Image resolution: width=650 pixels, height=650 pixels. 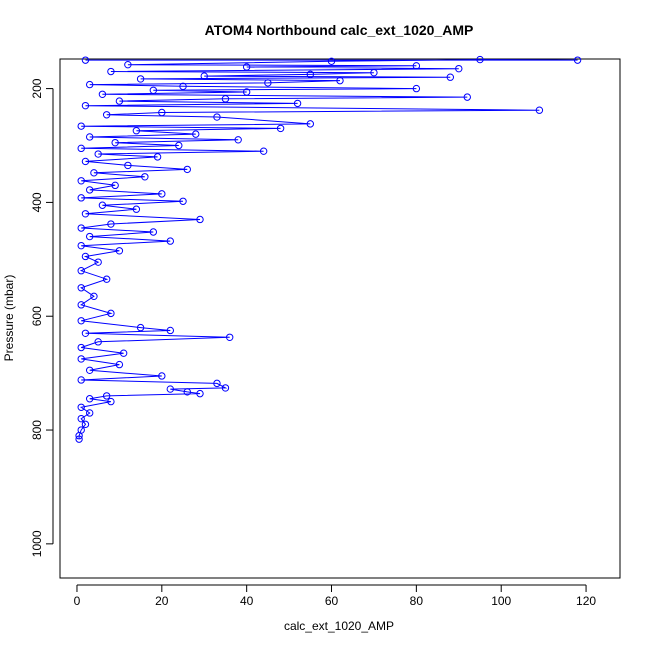 What do you see at coordinates (339, 30) in the screenshot?
I see `chart-title: ATOM4 Northbound calc_ext_1020_AMP` at bounding box center [339, 30].